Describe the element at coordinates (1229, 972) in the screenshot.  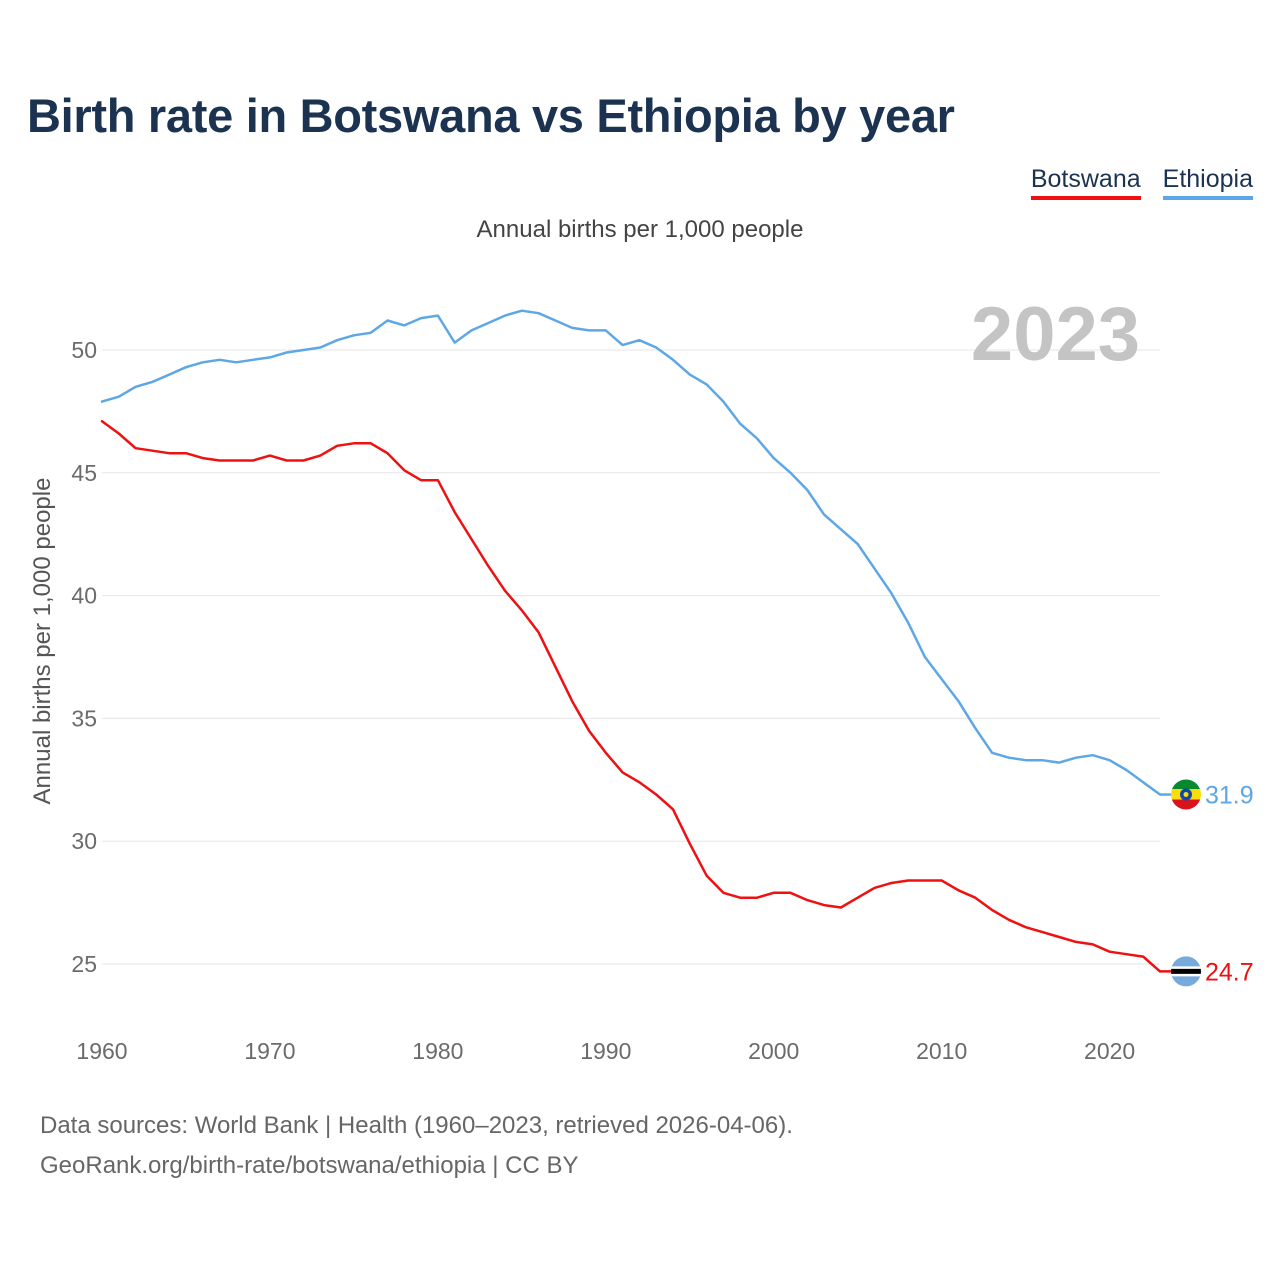
I see `end-value-label-botswana: 24.7` at that location.